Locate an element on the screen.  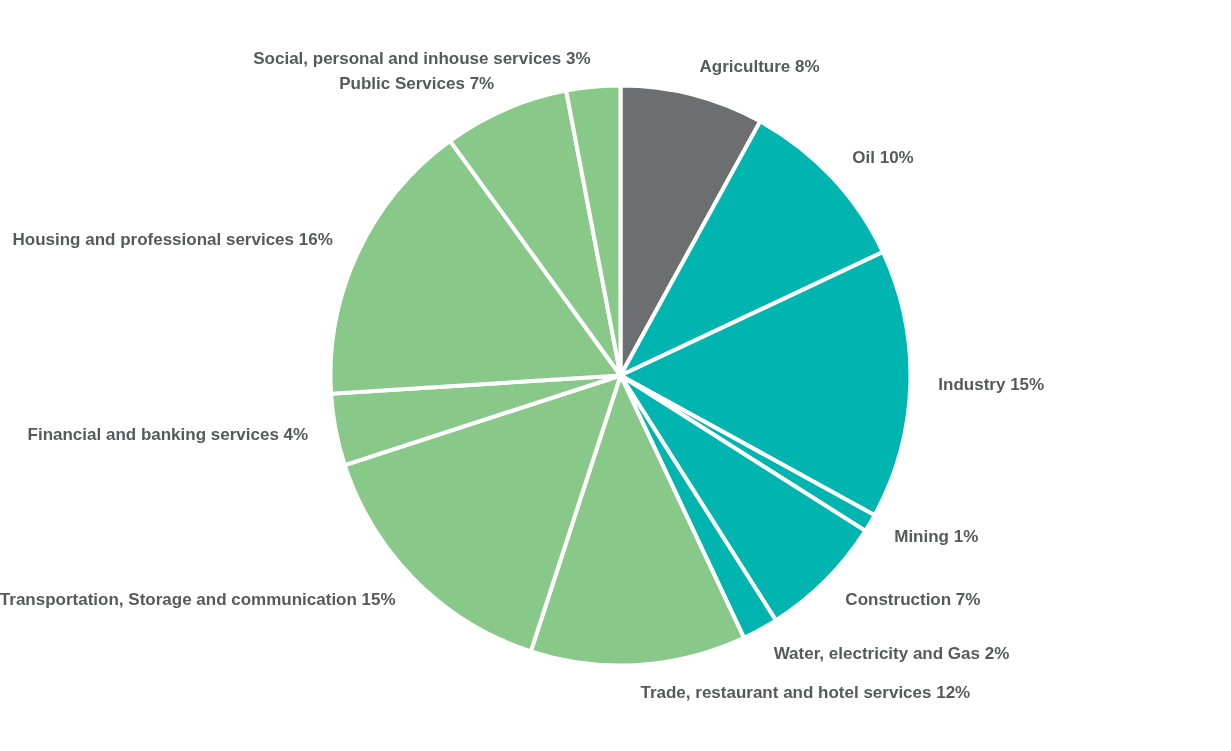
slice-label: Financial and banking services 4% is located at coordinates (168, 435).